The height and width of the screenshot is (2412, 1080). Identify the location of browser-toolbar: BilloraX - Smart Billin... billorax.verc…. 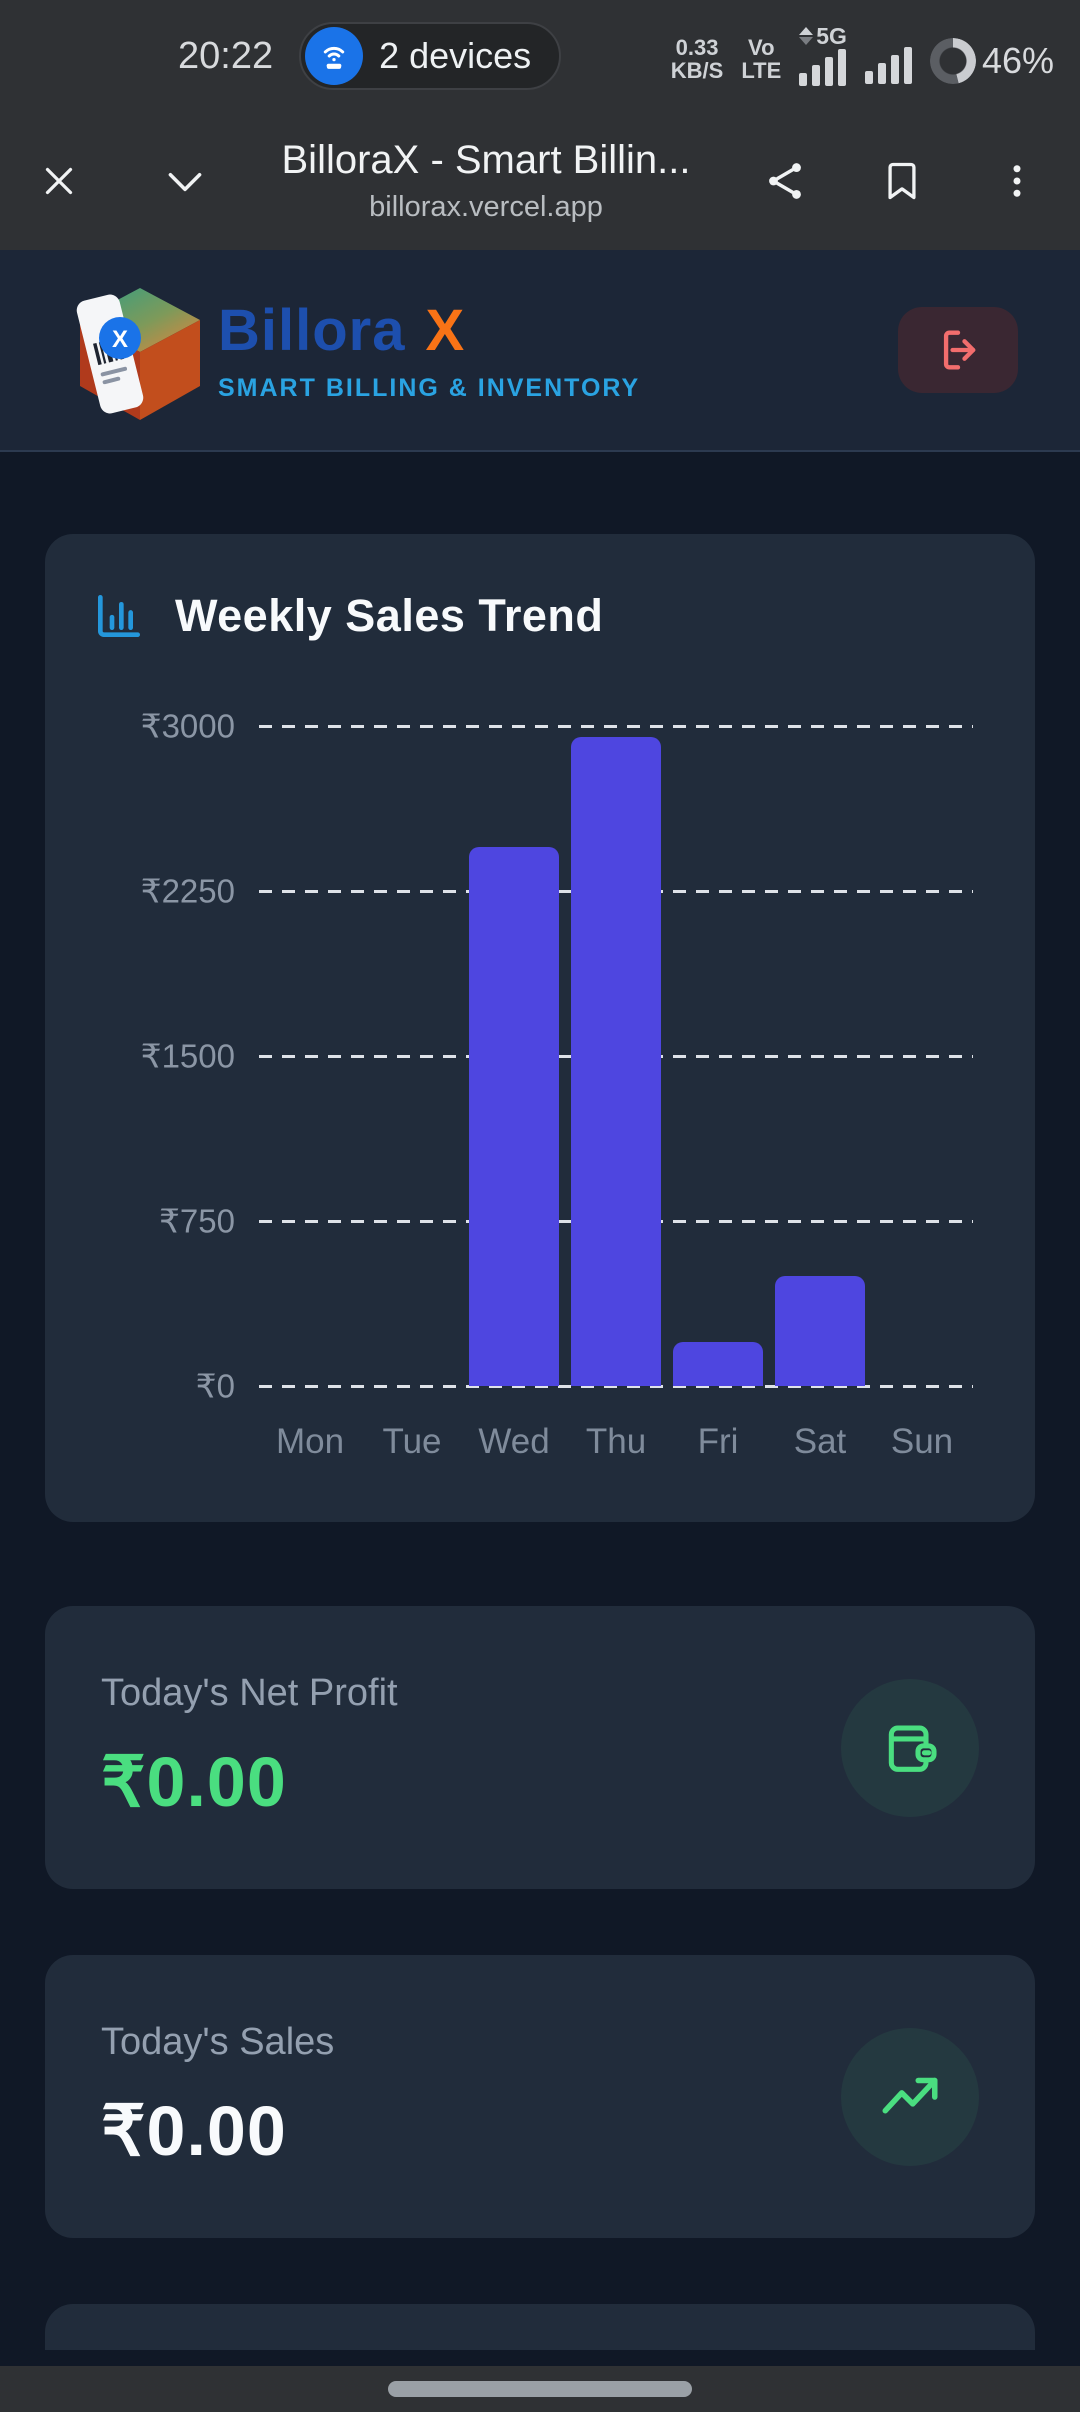
(540, 181).